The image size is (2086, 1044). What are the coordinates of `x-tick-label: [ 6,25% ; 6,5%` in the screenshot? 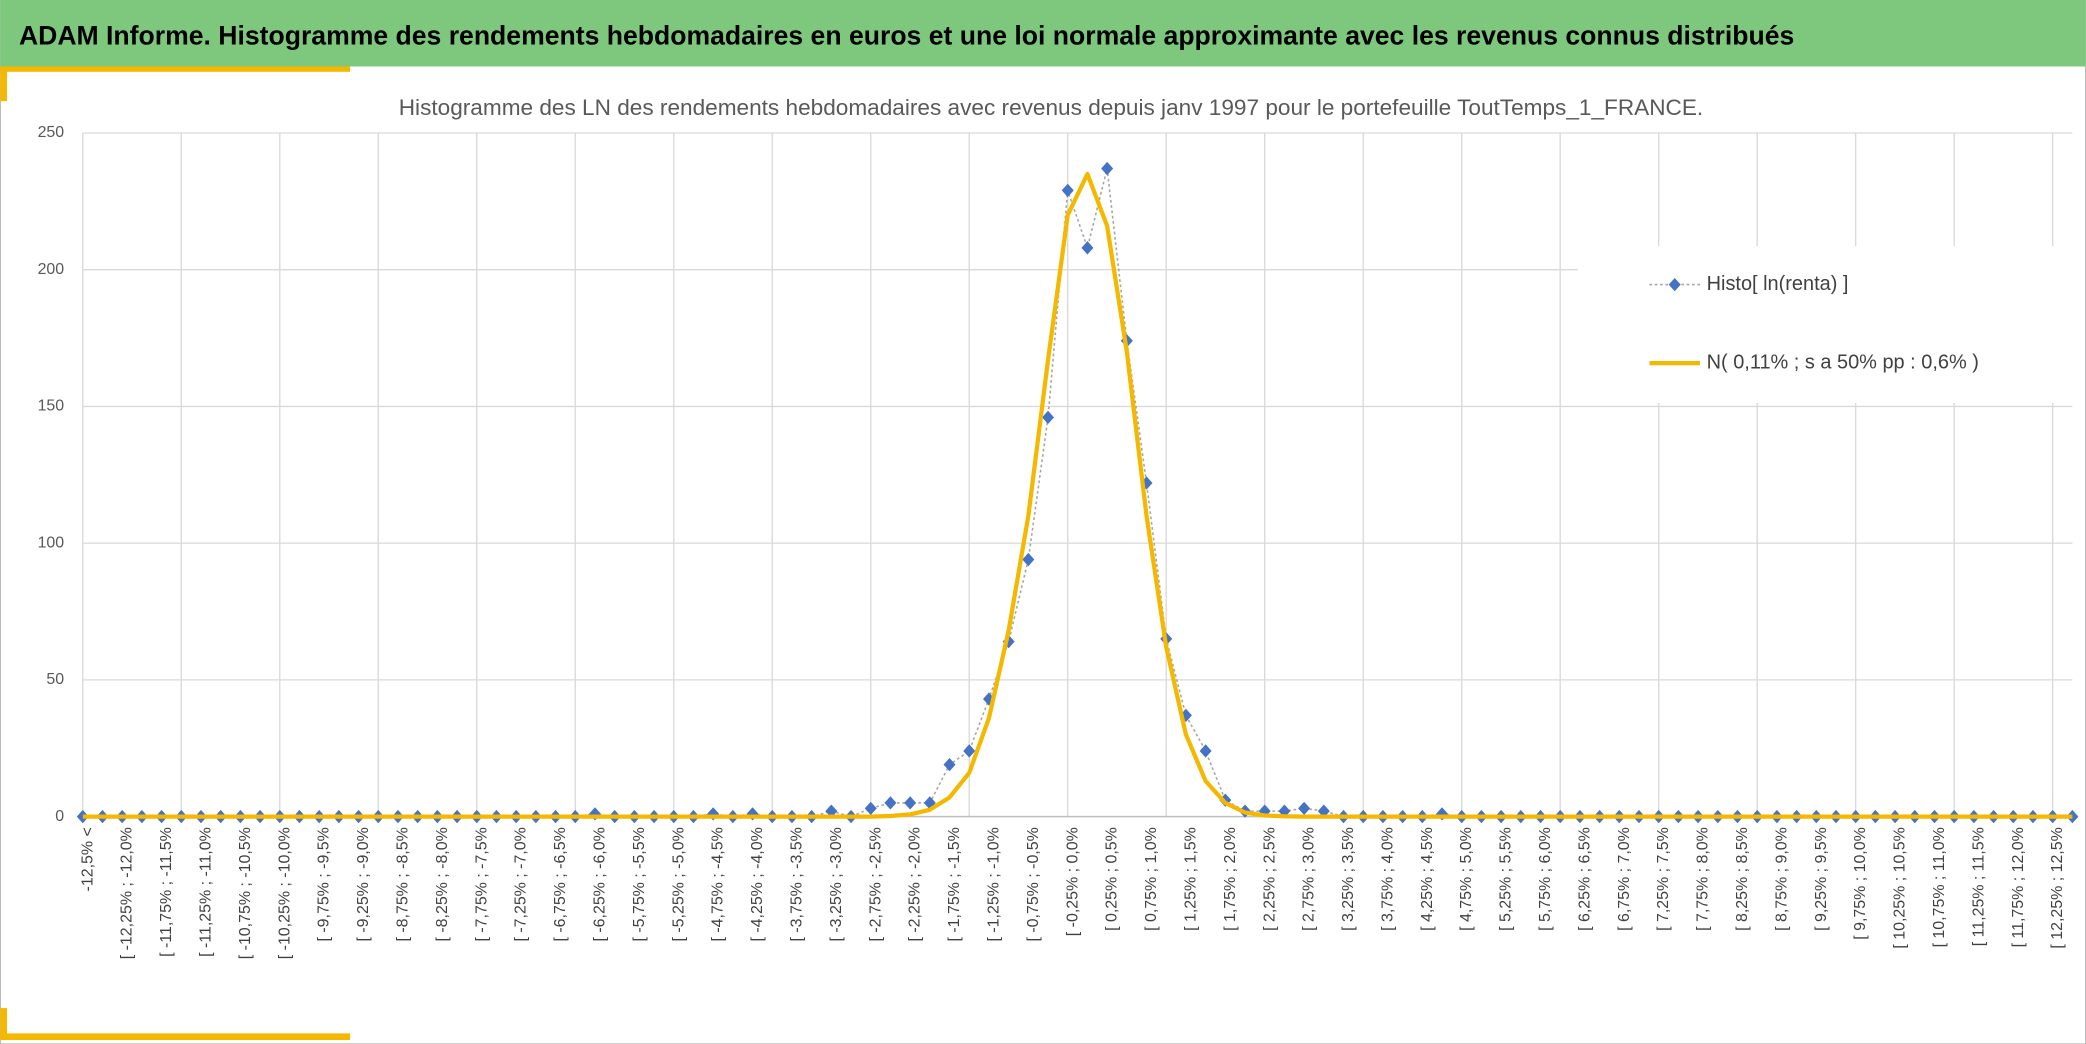 It's located at (1584, 879).